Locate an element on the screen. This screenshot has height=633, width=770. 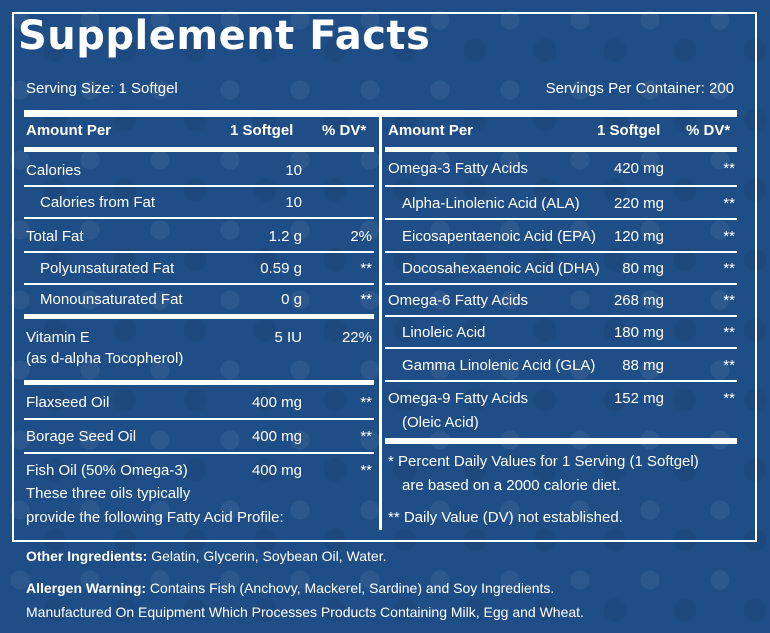
fatty-acid-name: Eicosapentaenoic Acid (EPA) is located at coordinates (499, 236).